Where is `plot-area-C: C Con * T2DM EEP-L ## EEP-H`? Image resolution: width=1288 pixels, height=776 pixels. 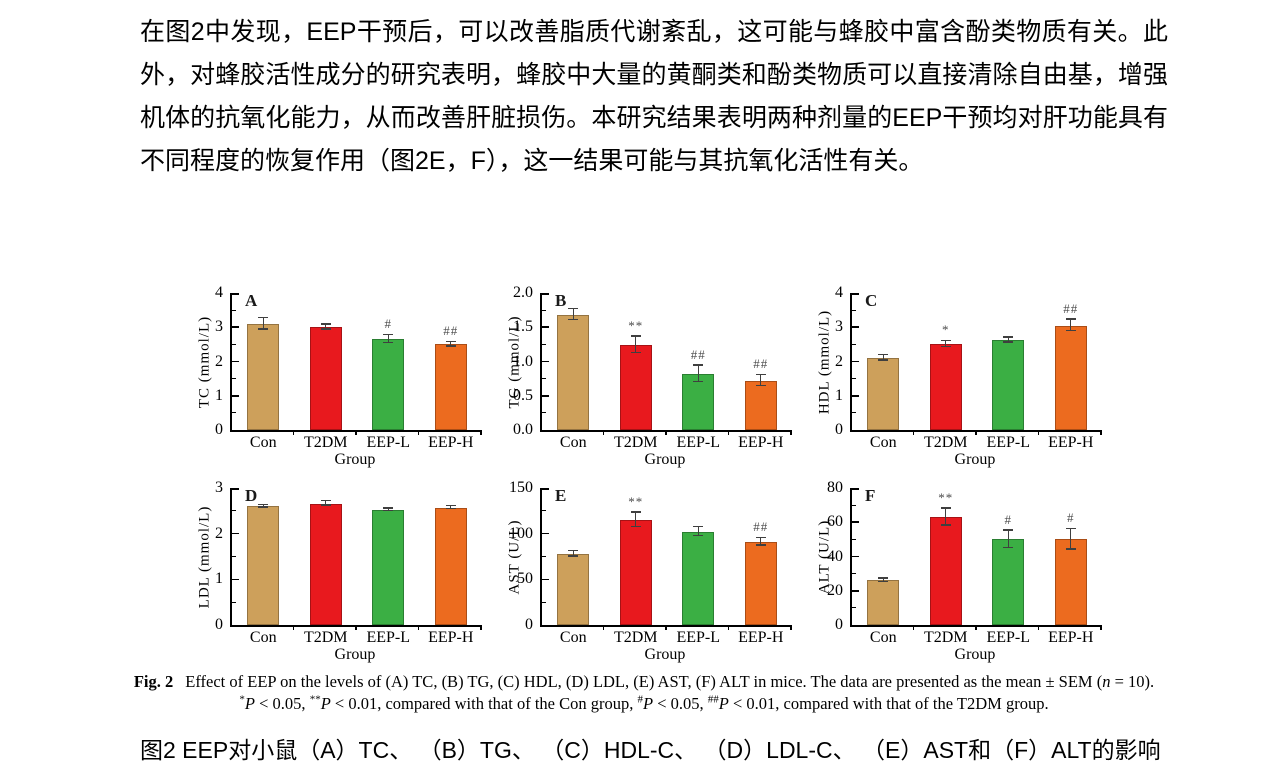 plot-area-C: C Con * T2DM EEP-L ## EEP-H is located at coordinates (976, 371).